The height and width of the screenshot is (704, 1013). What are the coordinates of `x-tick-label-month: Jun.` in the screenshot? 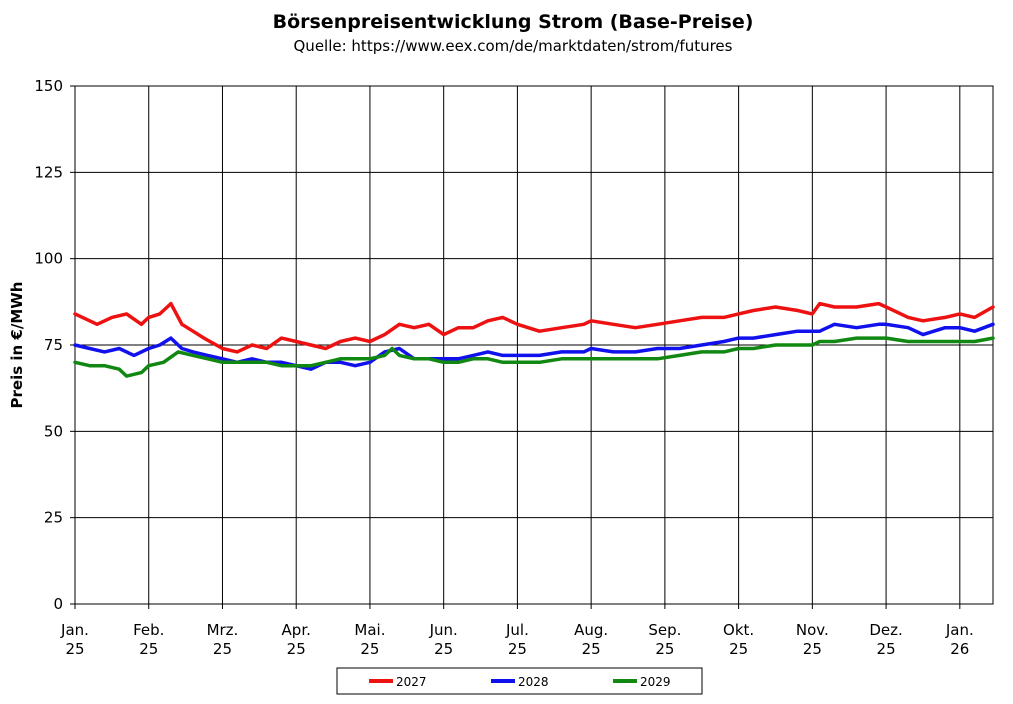 It's located at (443, 630).